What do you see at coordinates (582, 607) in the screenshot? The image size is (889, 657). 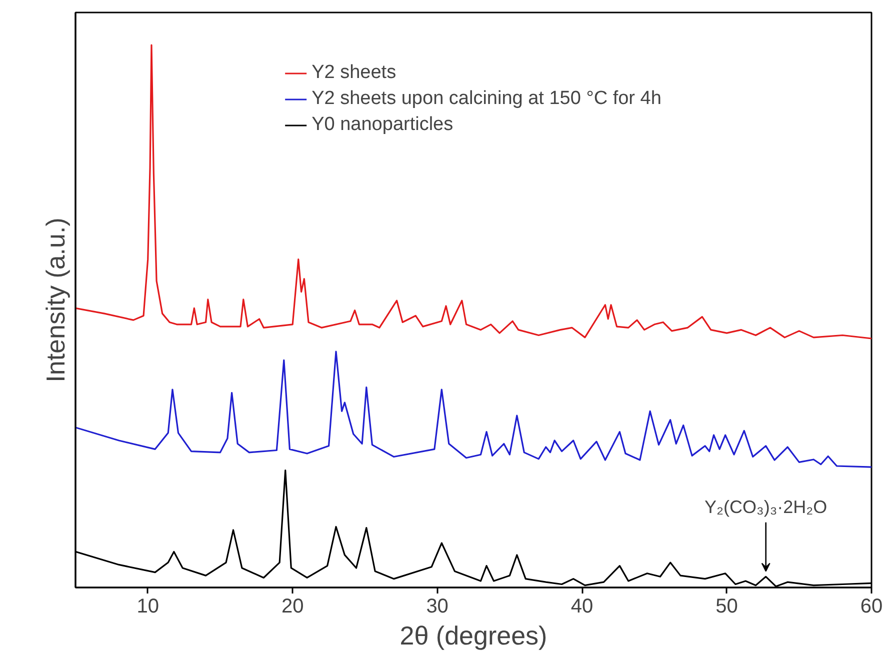 I see `x-tick-label: 40` at bounding box center [582, 607].